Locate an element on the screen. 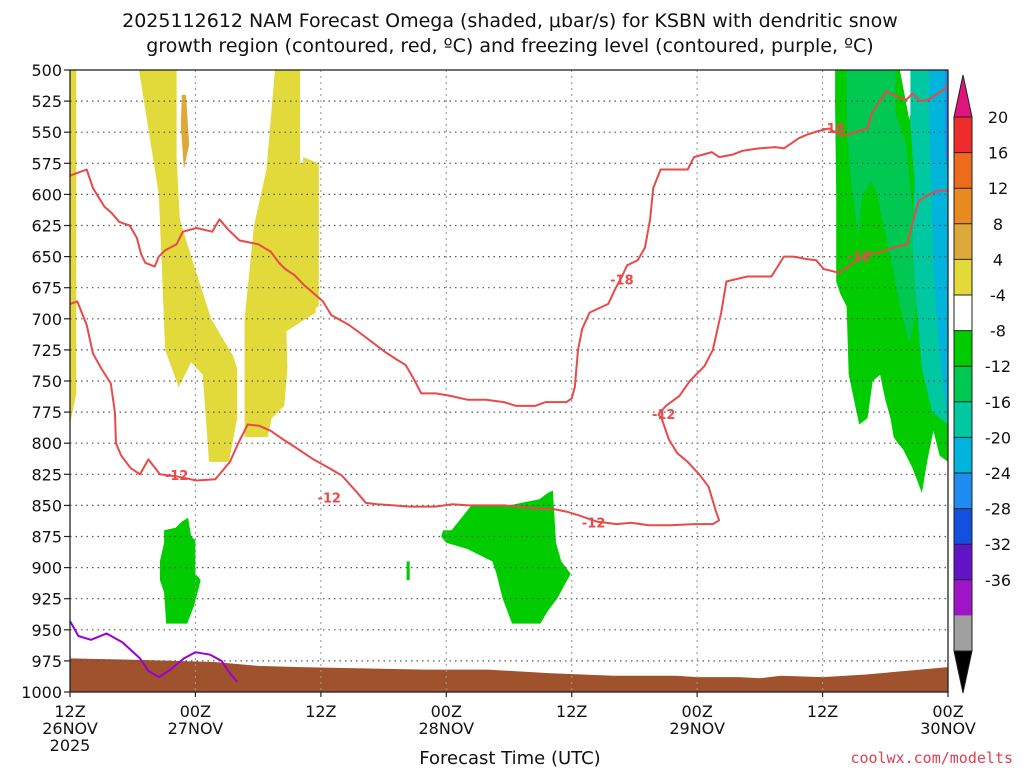 The width and height of the screenshot is (1024, 768). x-axis-title: Forecast Time (UTC) is located at coordinates (509, 758).